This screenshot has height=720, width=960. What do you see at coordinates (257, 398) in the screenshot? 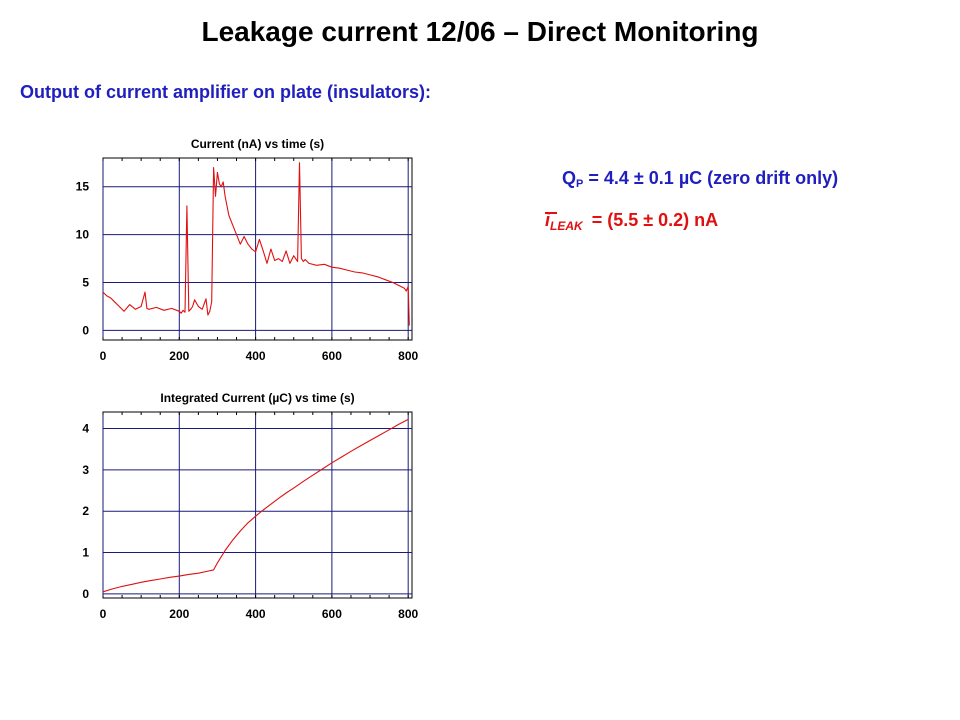
I see `chart-title: Integrated Current (µC) vs time (s)` at bounding box center [257, 398].